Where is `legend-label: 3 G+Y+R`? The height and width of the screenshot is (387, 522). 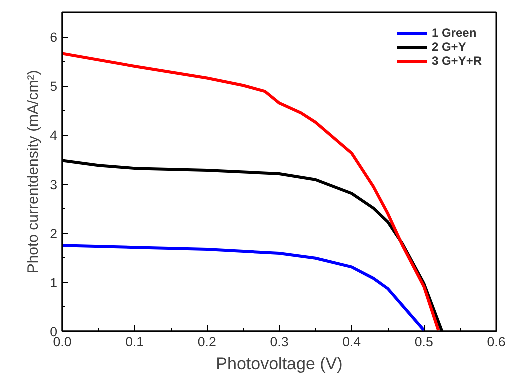 legend-label: 3 G+Y+R is located at coordinates (457, 61).